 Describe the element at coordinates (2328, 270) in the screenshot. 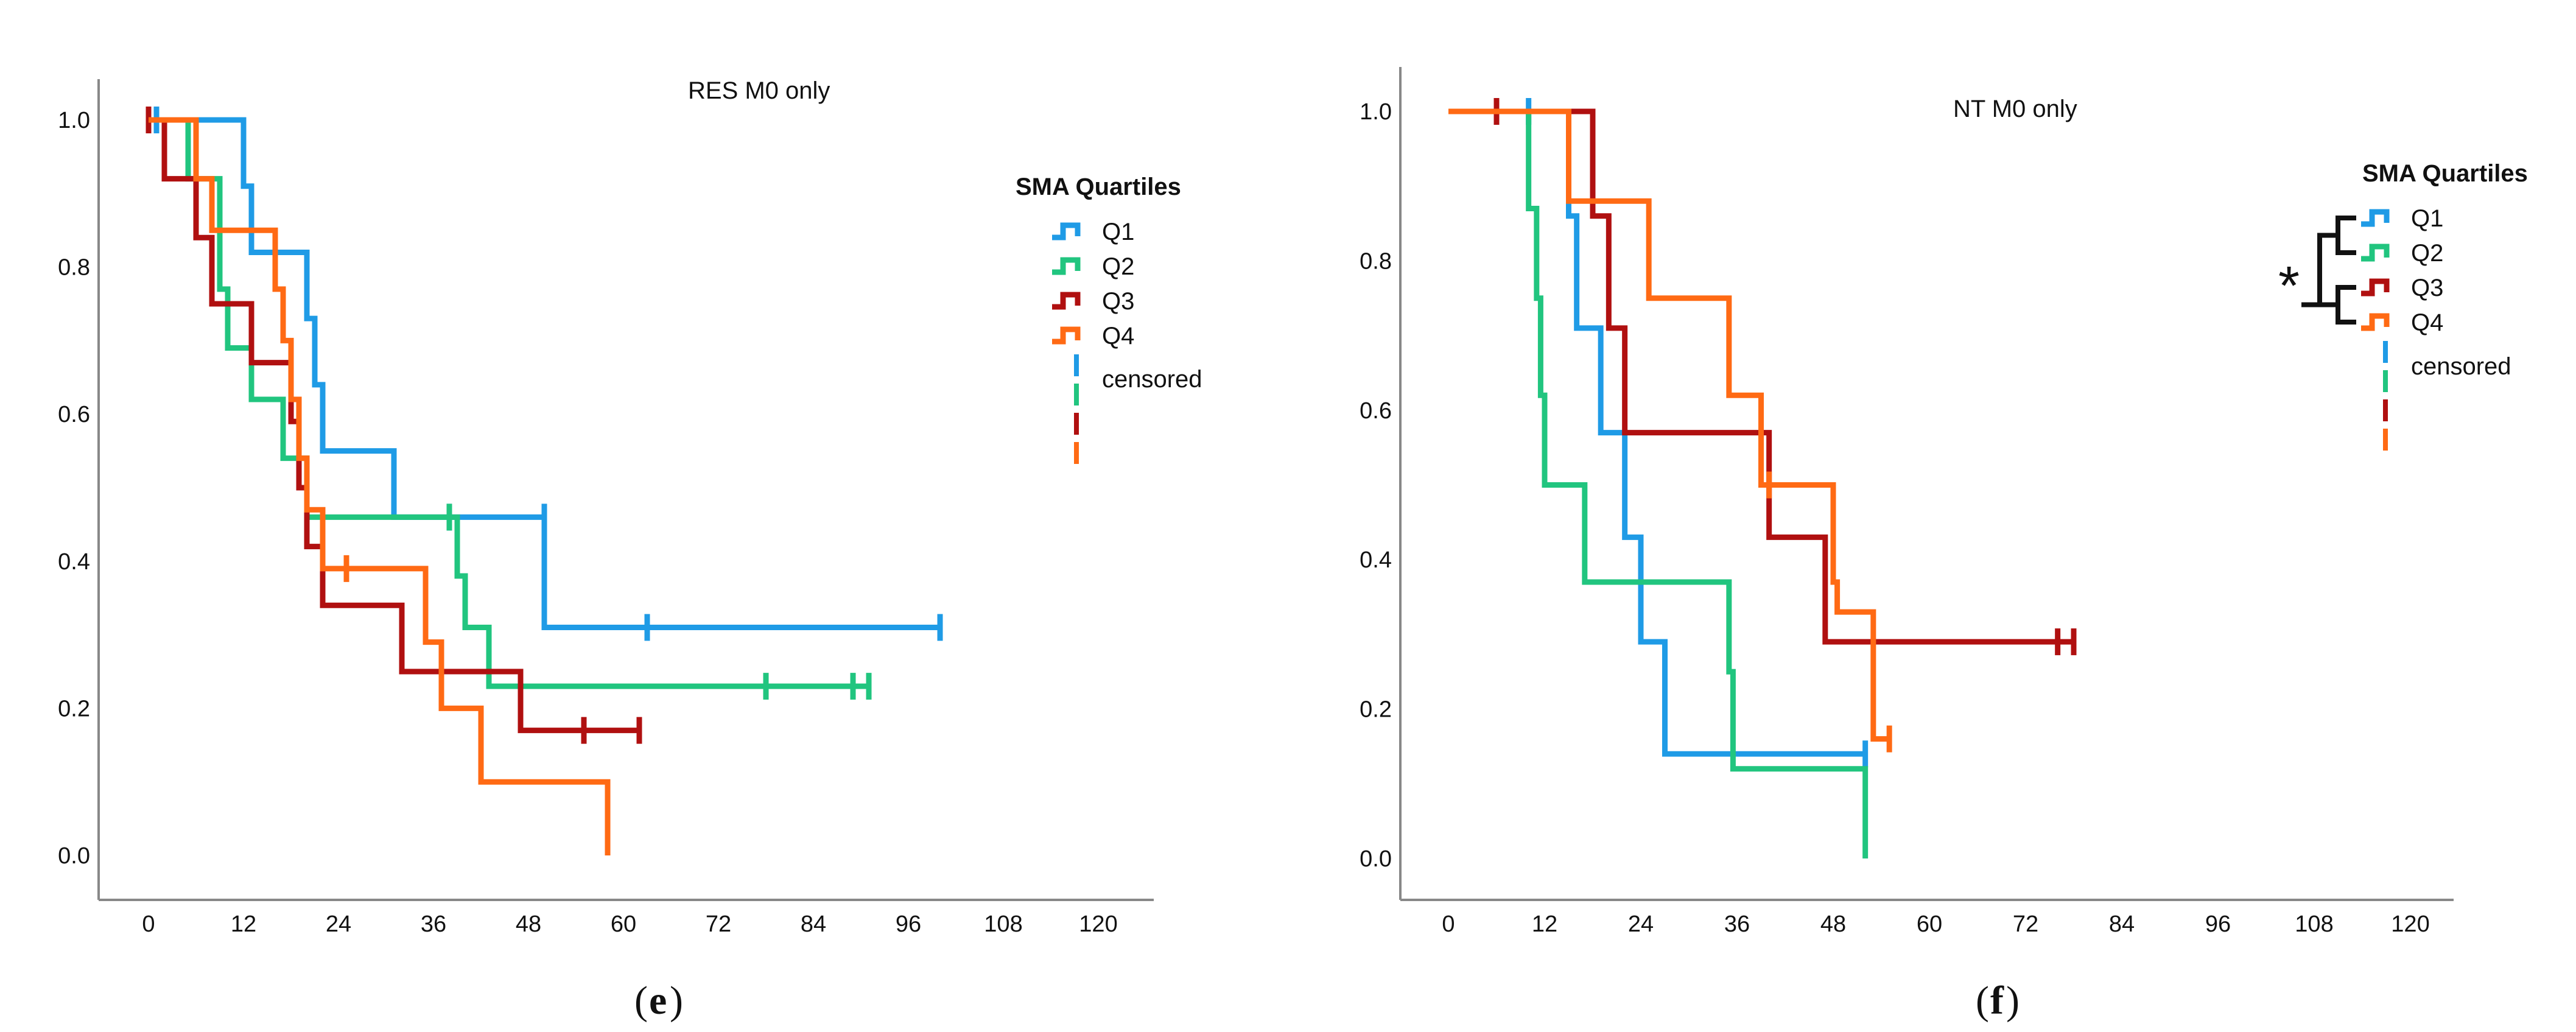

I see `significance-bracket` at that location.